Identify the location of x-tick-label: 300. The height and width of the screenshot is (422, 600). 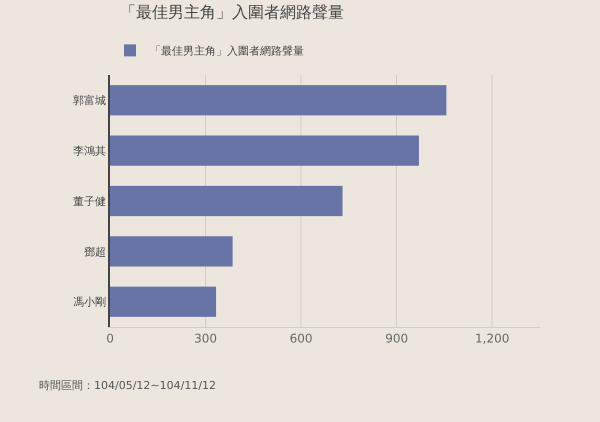
(206, 338).